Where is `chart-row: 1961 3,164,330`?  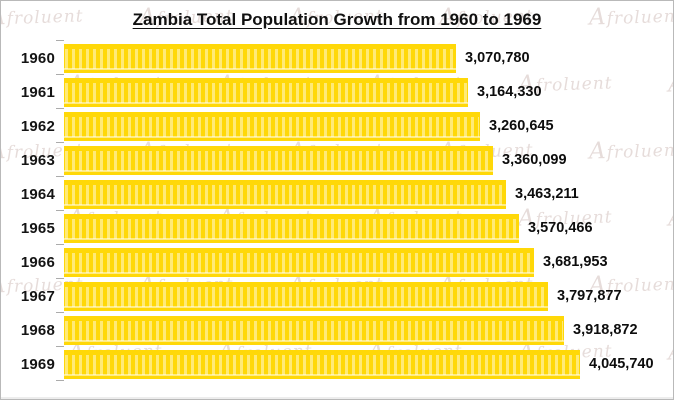 chart-row: 1961 3,164,330 is located at coordinates (337, 91).